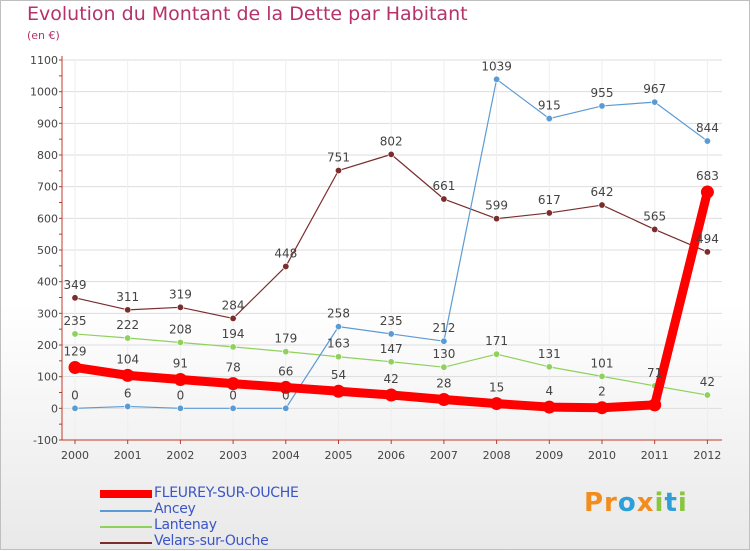 Image resolution: width=750 pixels, height=551 pixels. I want to click on x-tick-label: 2005, so click(339, 455).